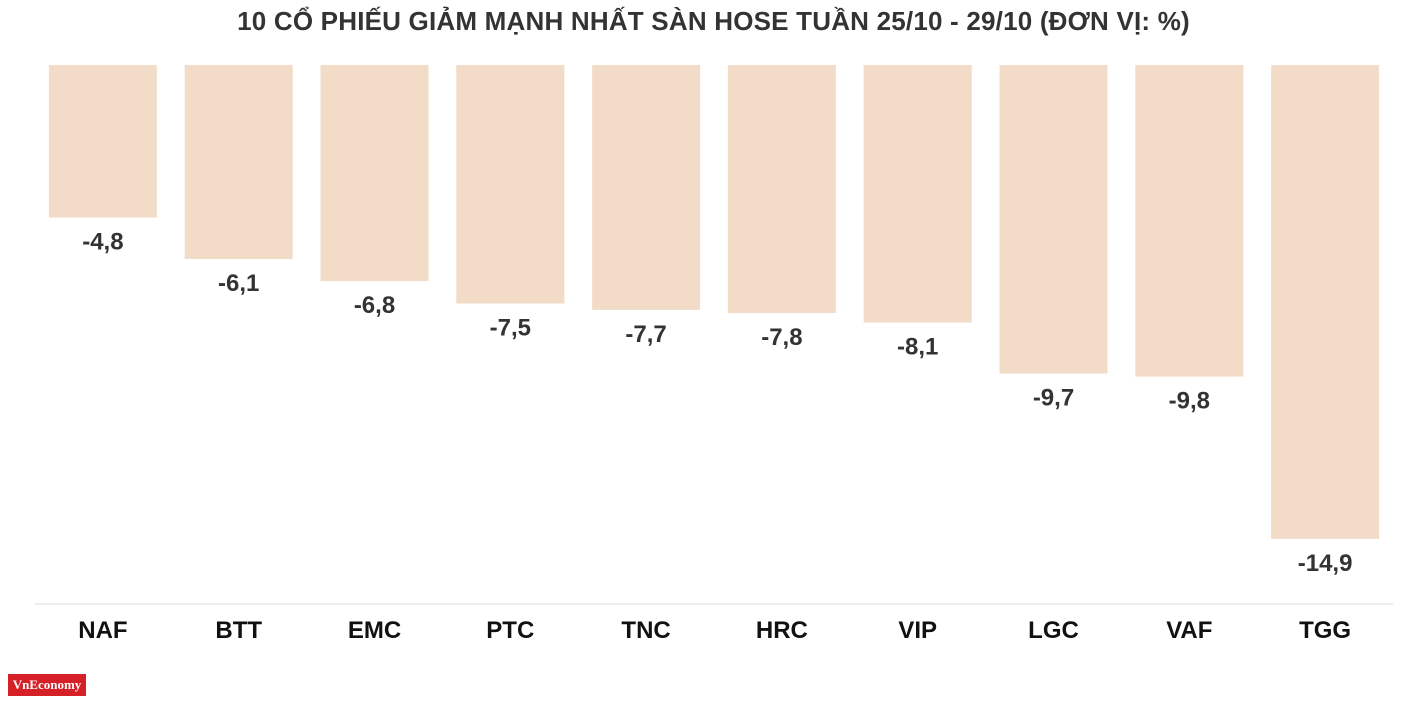 The width and height of the screenshot is (1427, 709). Describe the element at coordinates (238, 283) in the screenshot. I see `value-label-btt: -6,1` at that location.